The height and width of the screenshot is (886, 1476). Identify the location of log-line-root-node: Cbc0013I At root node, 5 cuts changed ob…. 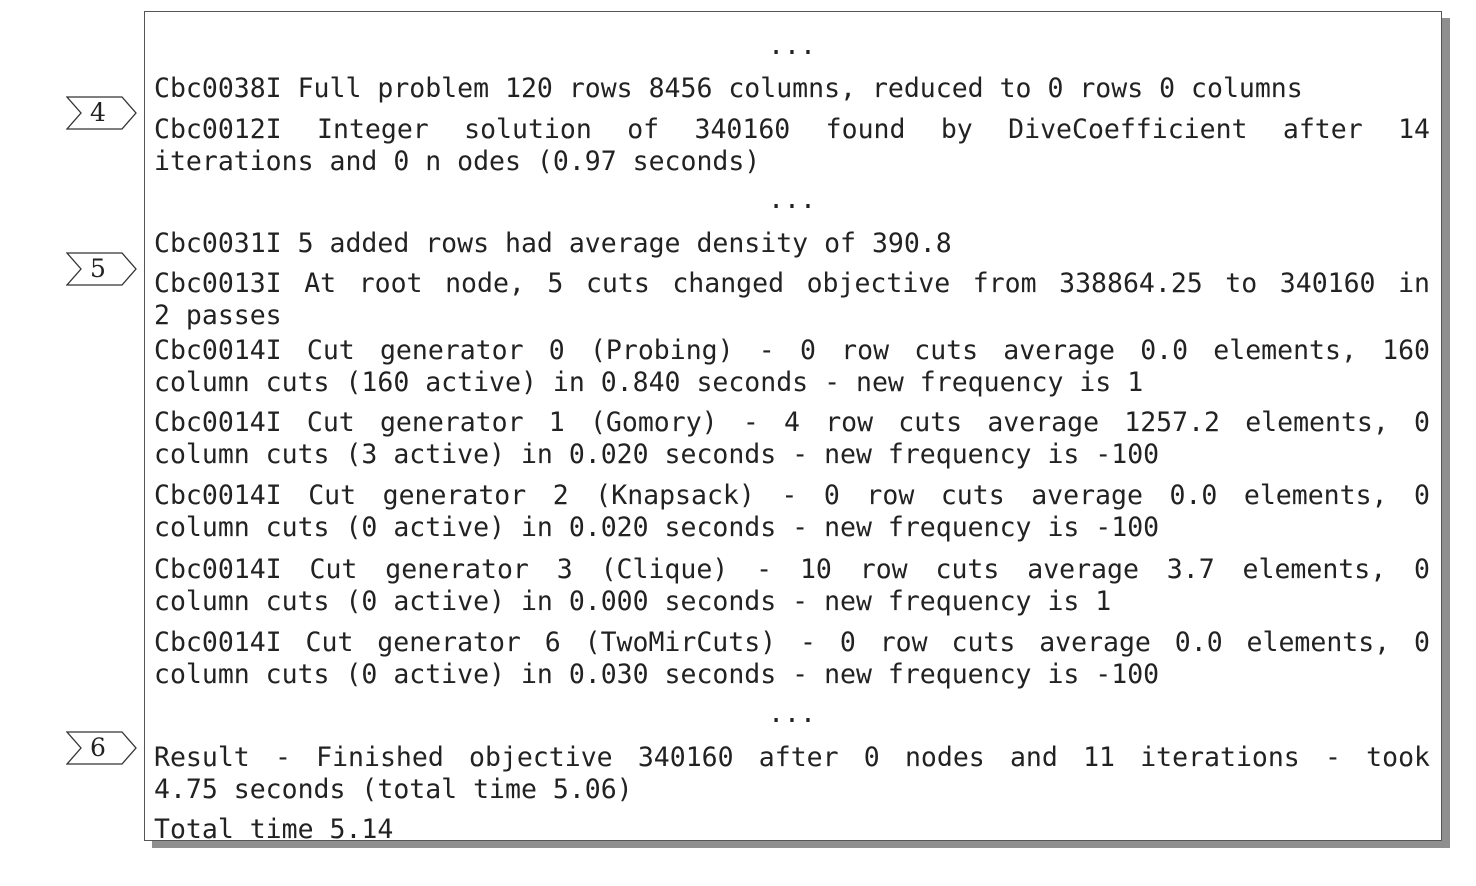
(792, 283).